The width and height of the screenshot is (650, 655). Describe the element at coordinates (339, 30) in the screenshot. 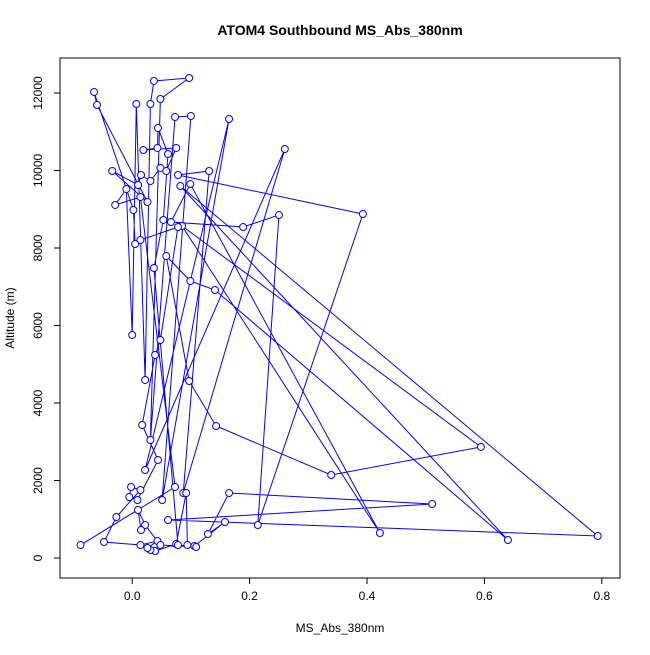

I see `chart-title: ATOM4 Southbound MS_Abs_380nm` at that location.